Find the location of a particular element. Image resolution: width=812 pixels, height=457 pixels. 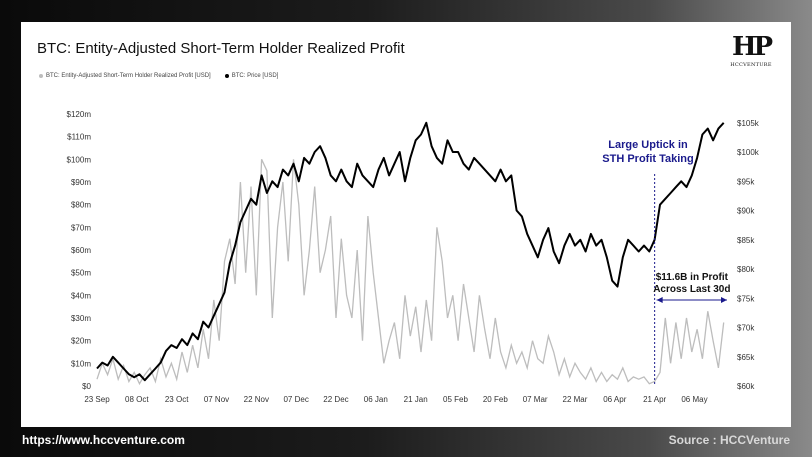

x-tick-label: 06 Apr is located at coordinates (614, 399).